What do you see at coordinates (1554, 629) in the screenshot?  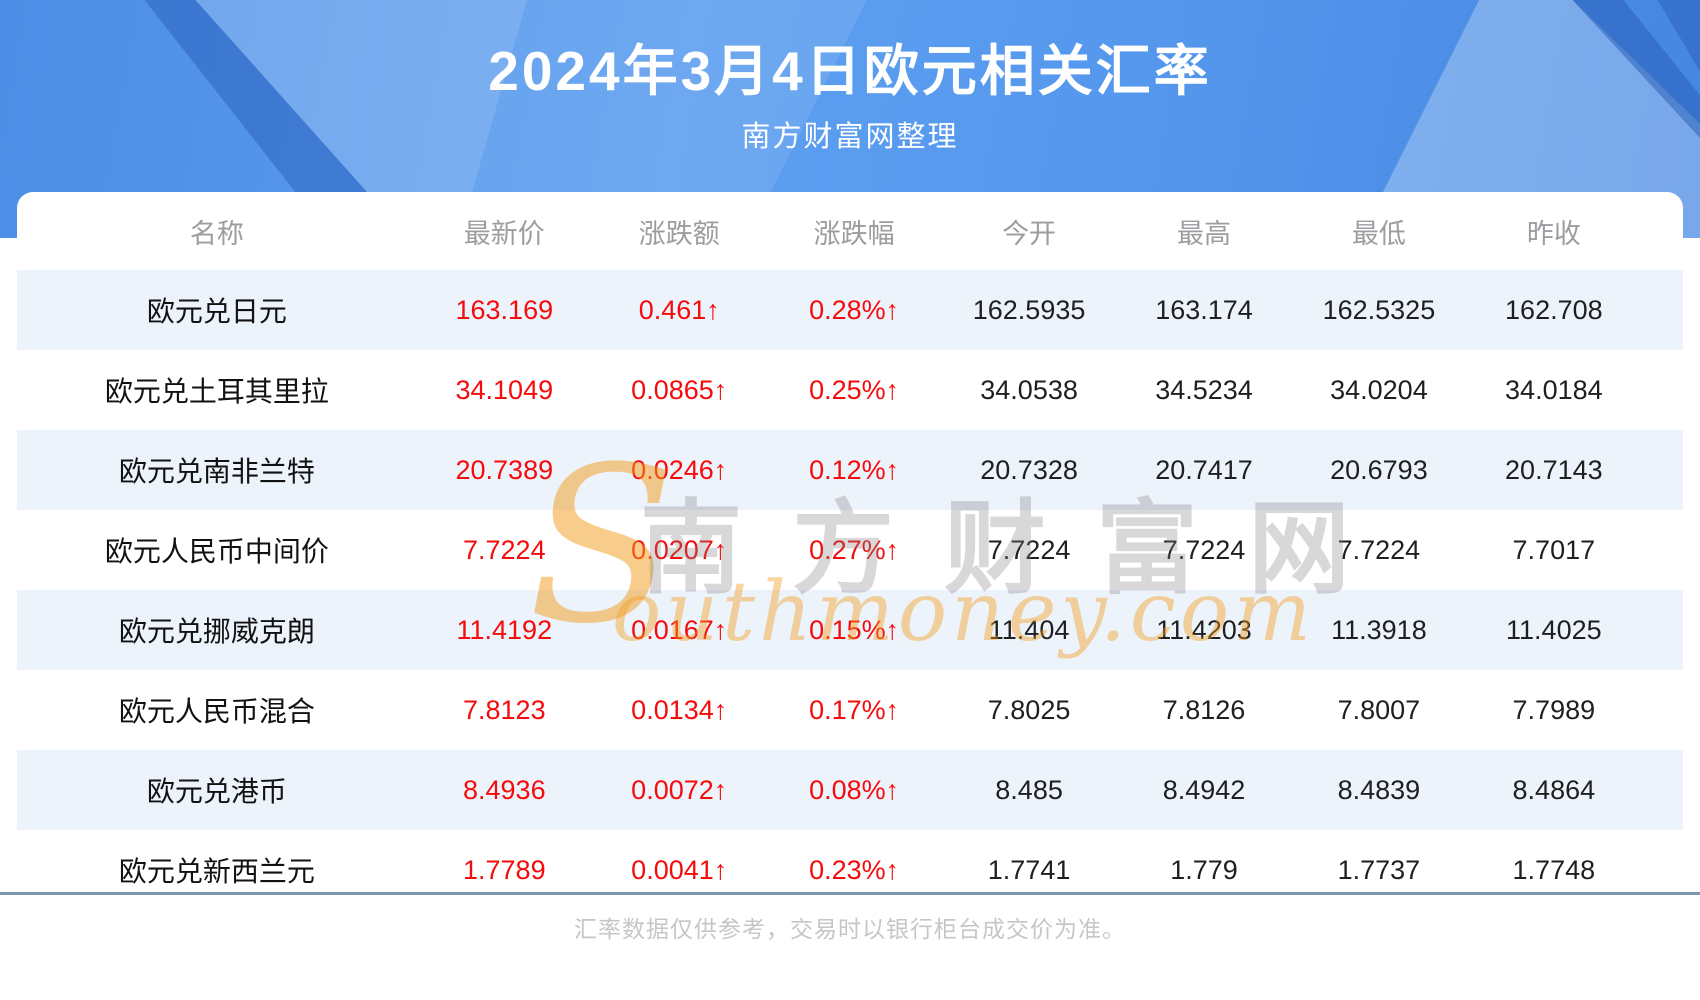 I see `prev-close: 11.4025` at bounding box center [1554, 629].